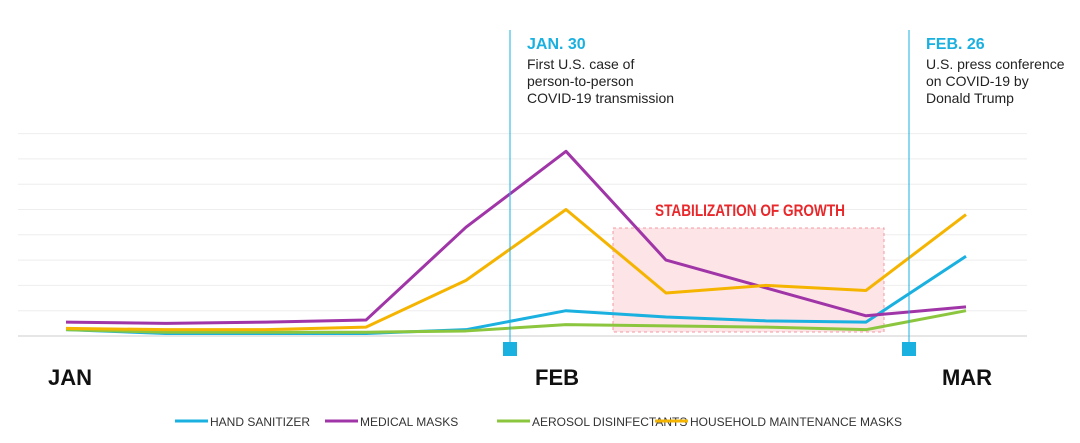 The image size is (1080, 443). I want to click on annotation-marker-feb26, so click(909, 349).